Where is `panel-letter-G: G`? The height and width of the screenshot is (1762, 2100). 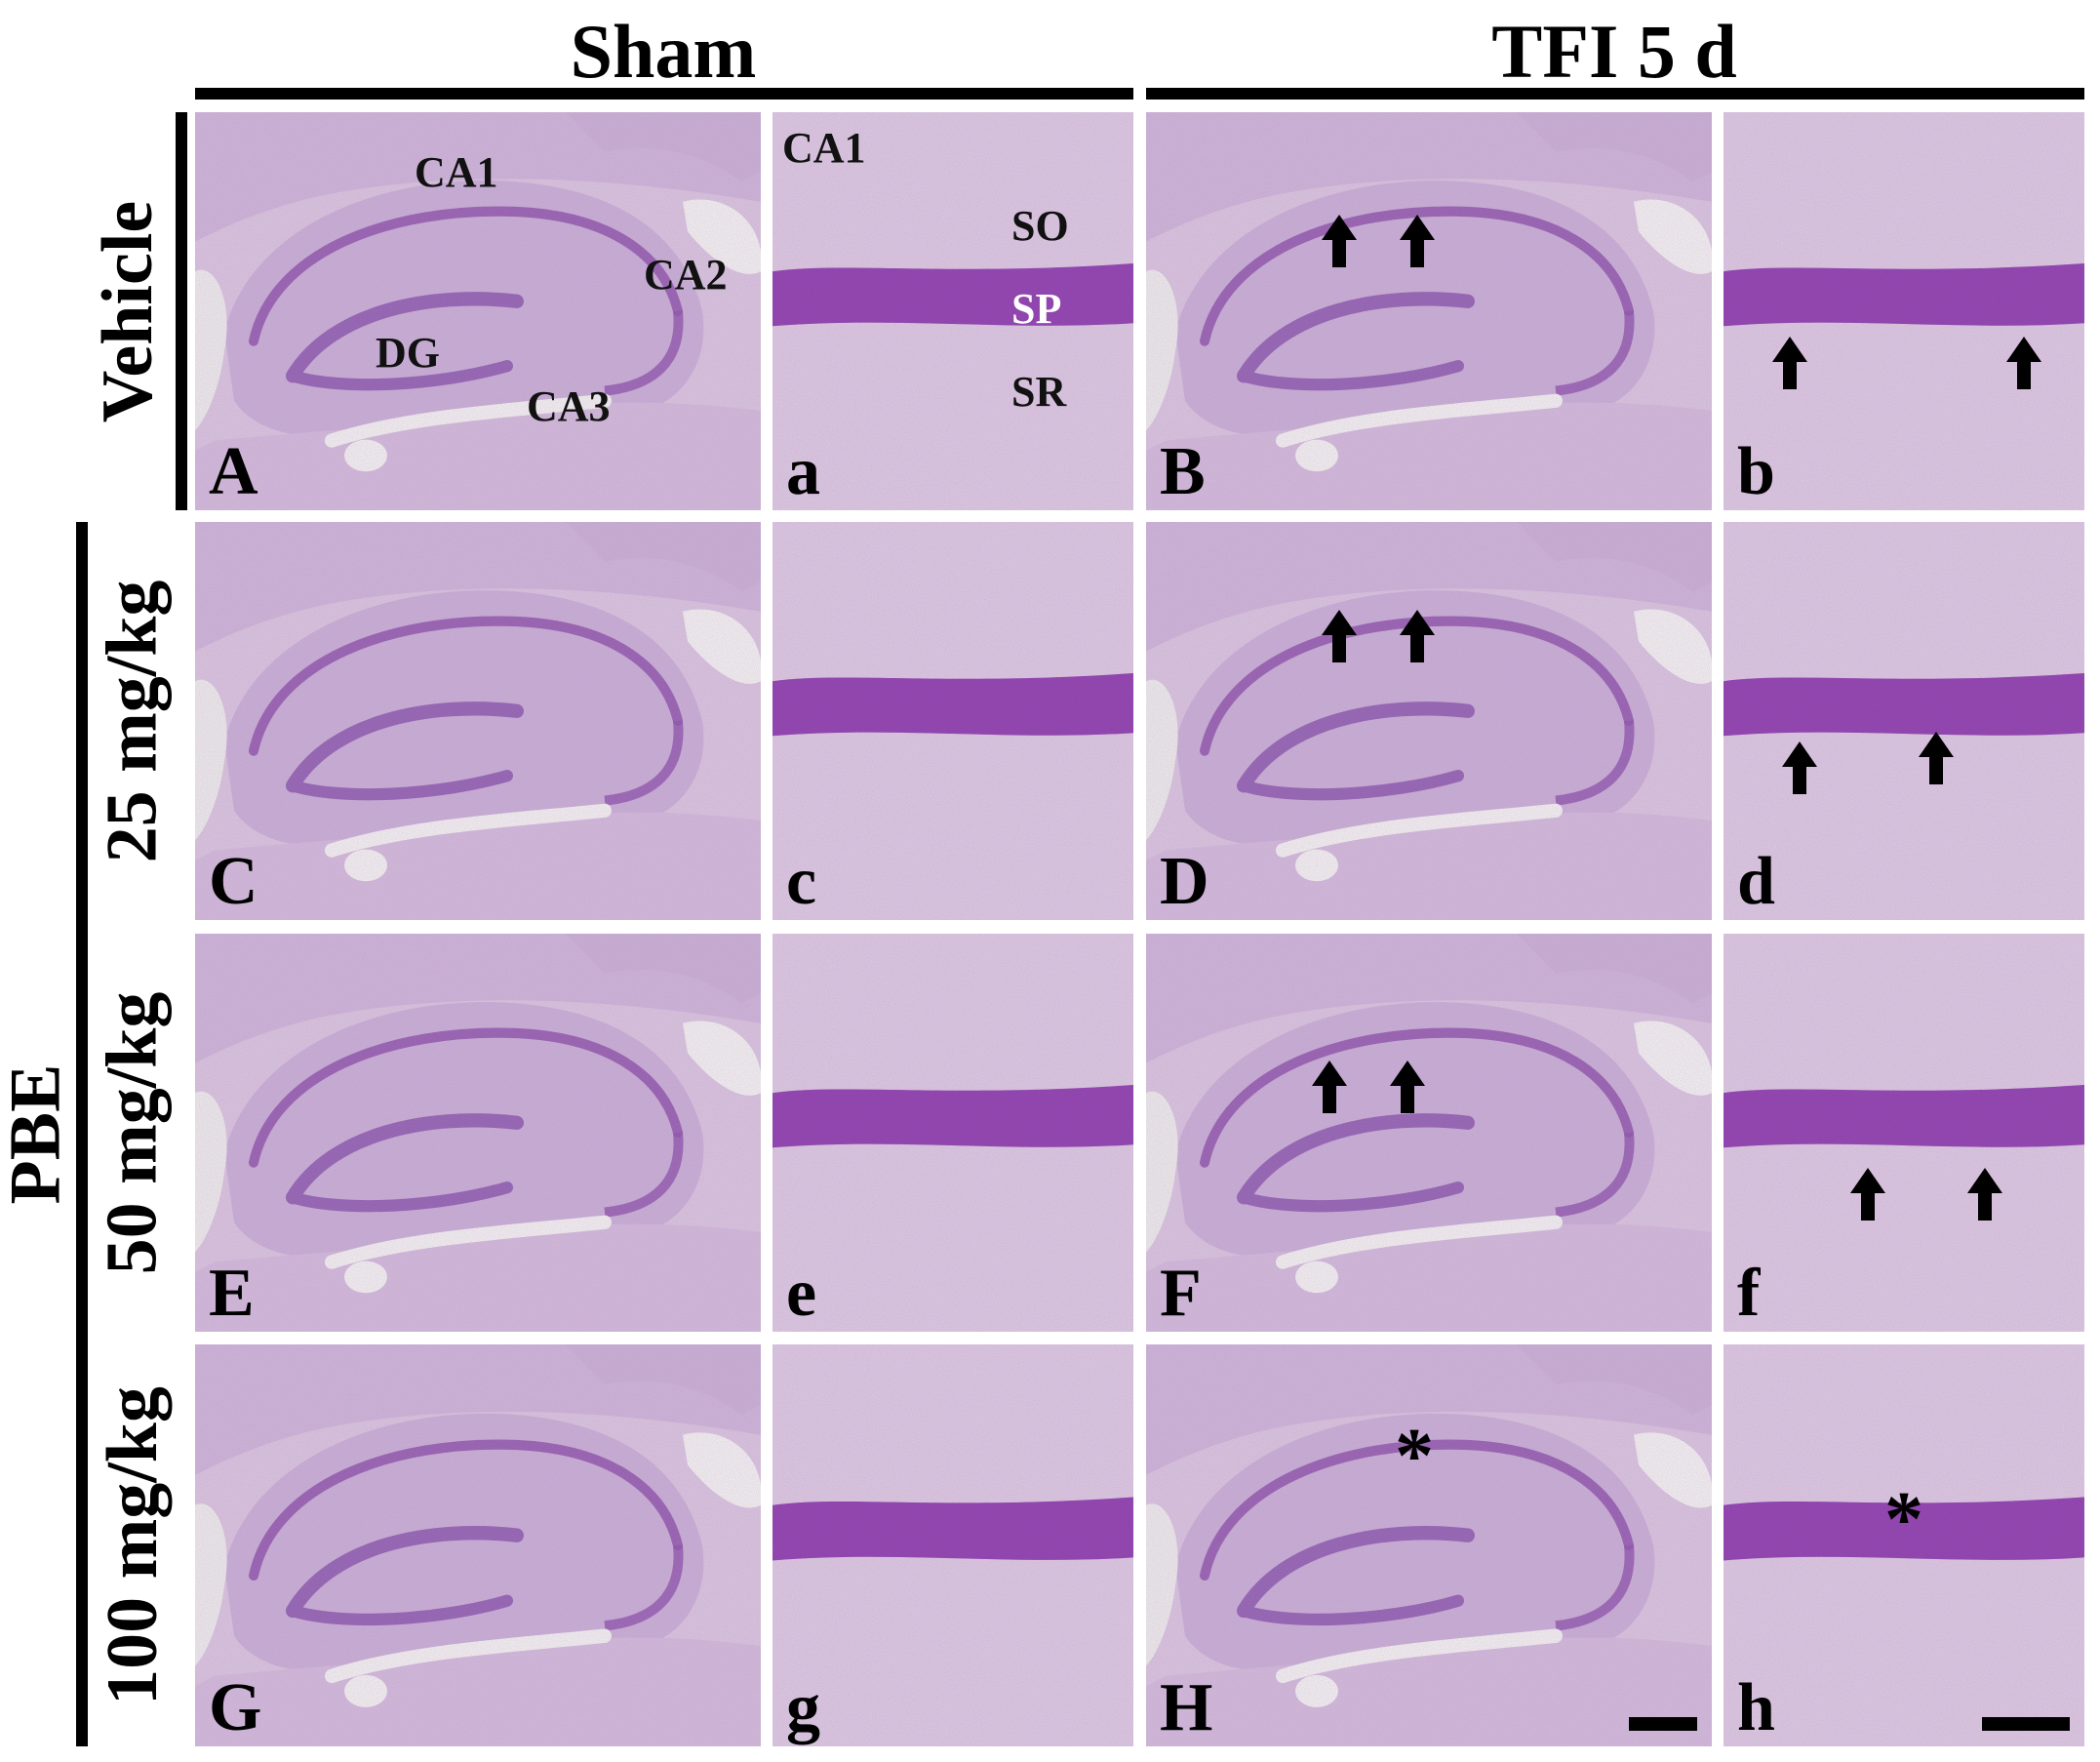
panel-letter-G: G is located at coordinates (236, 1707).